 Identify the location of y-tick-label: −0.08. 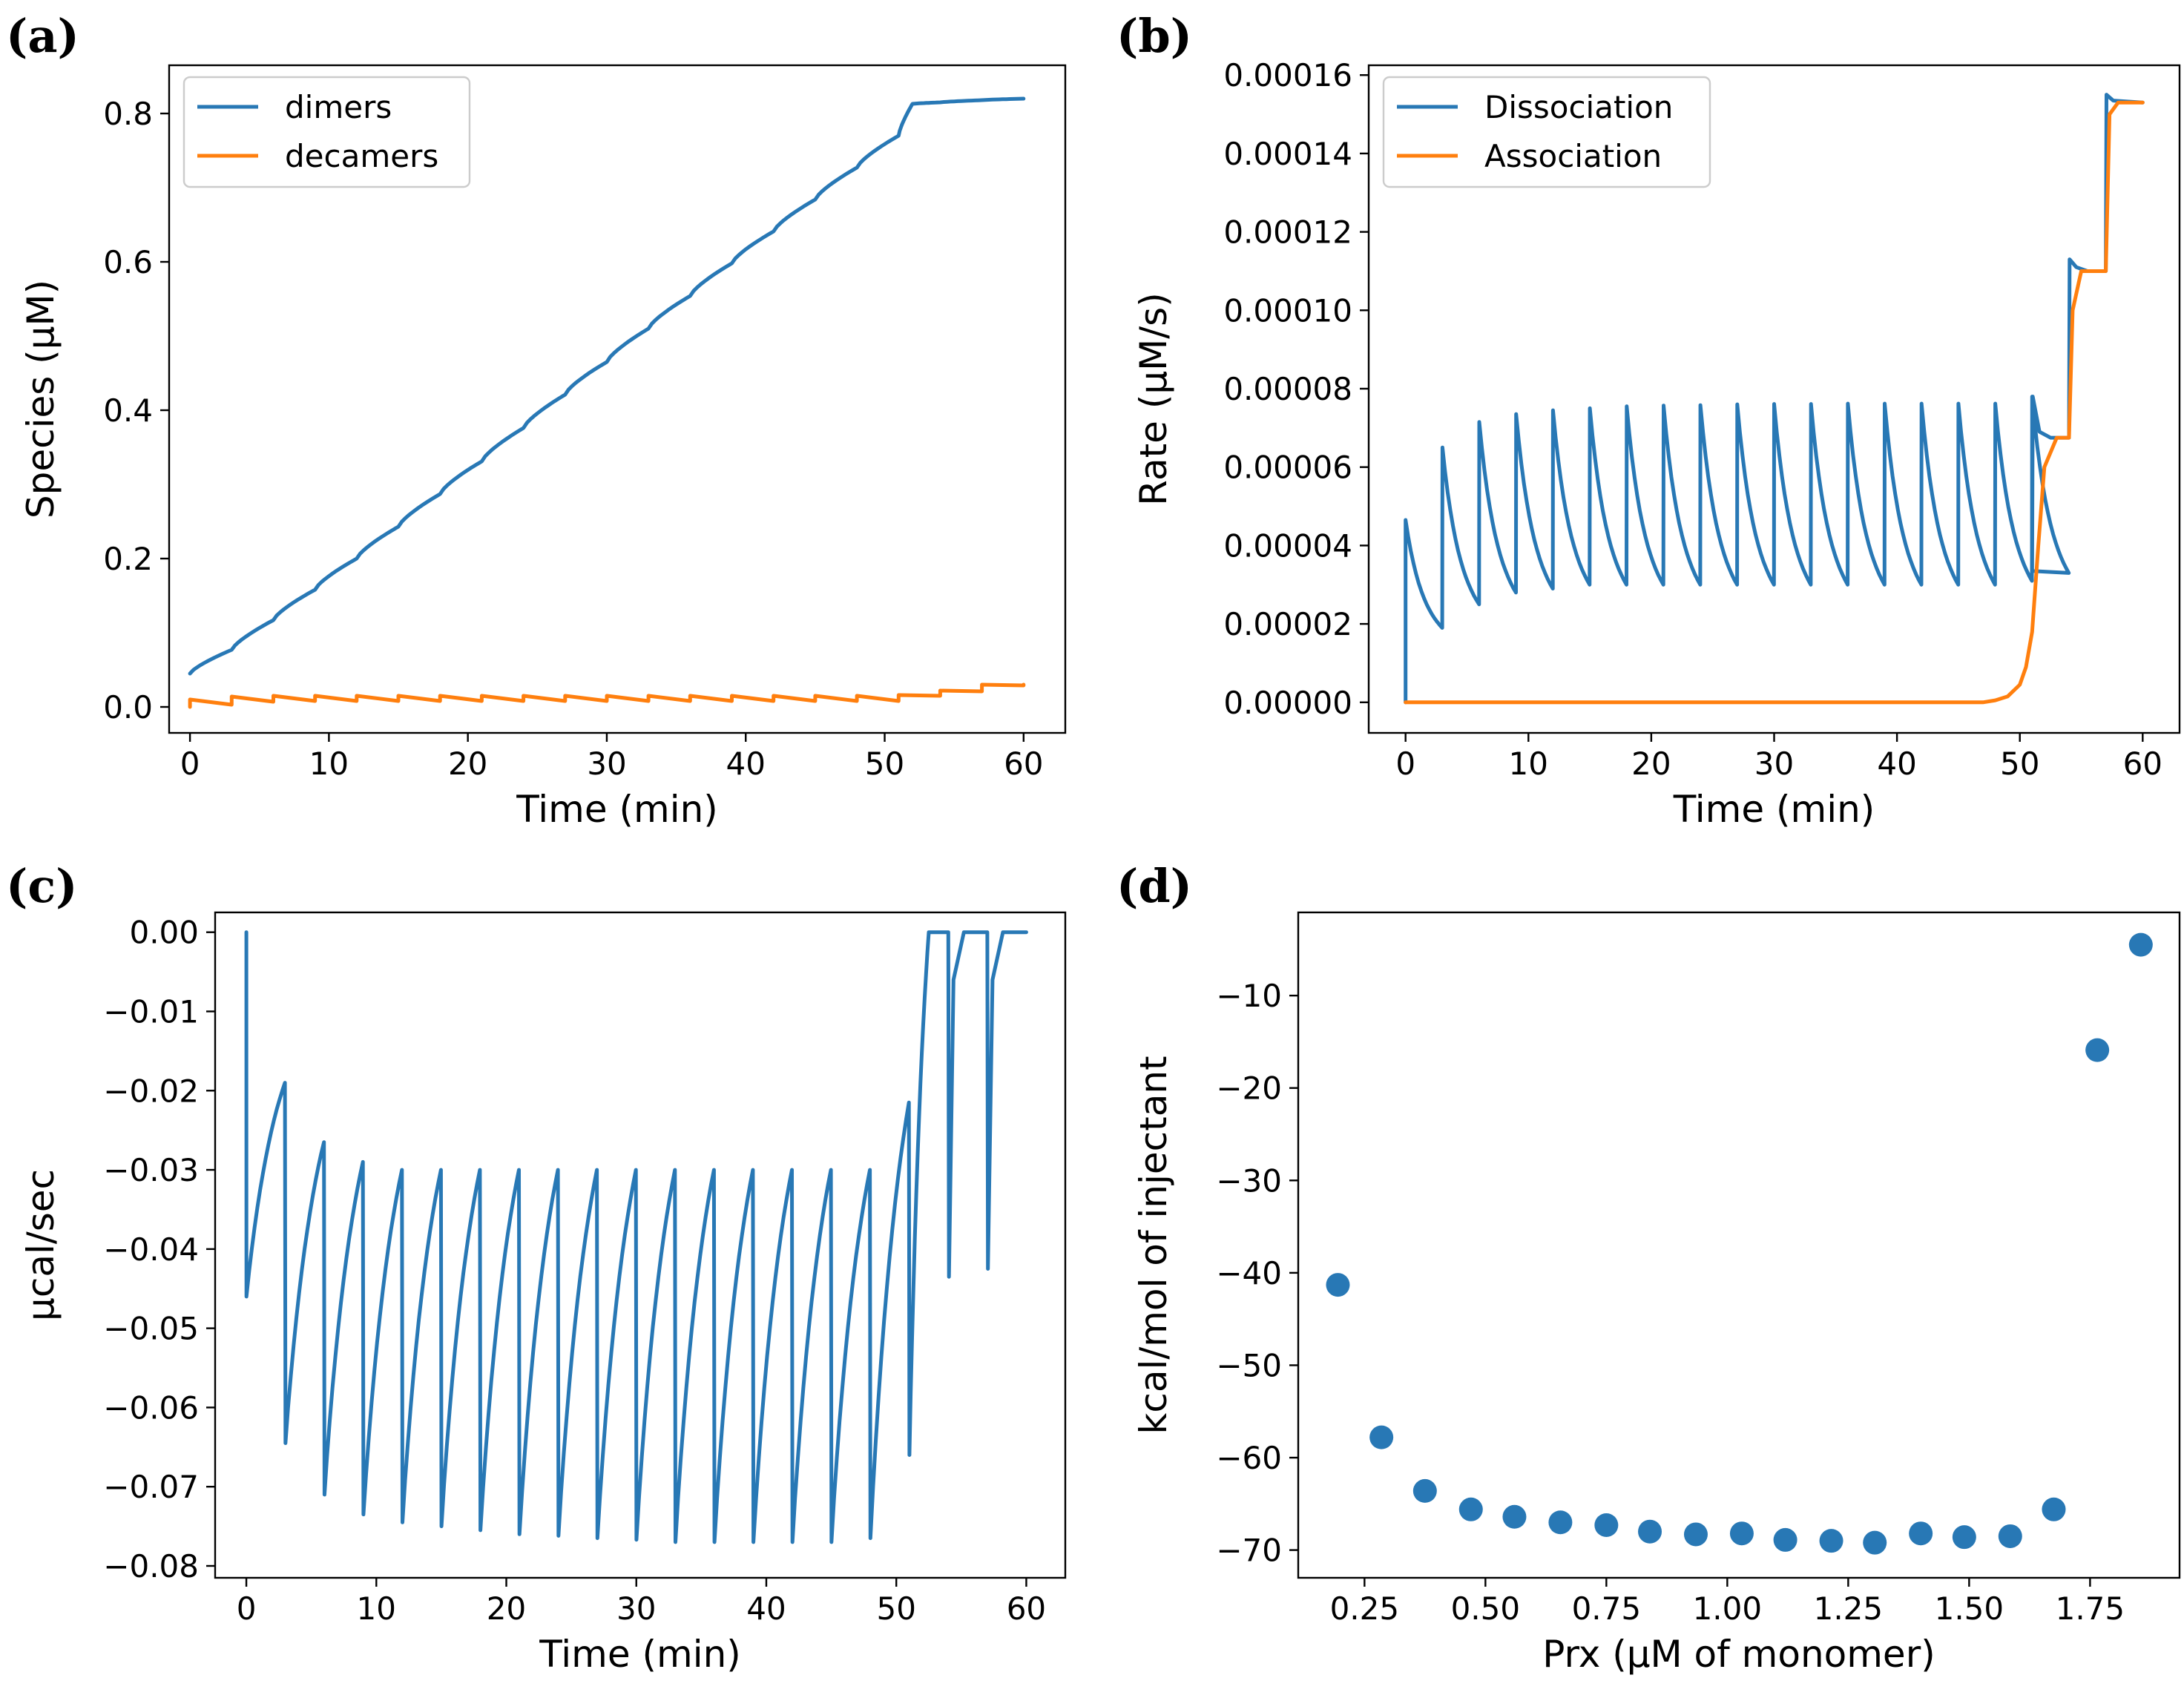
(151, 1566).